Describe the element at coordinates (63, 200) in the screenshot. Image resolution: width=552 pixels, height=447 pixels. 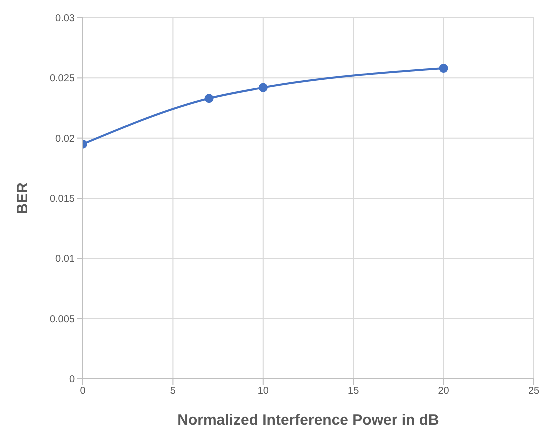
I see `y-tick-label: 0.015` at that location.